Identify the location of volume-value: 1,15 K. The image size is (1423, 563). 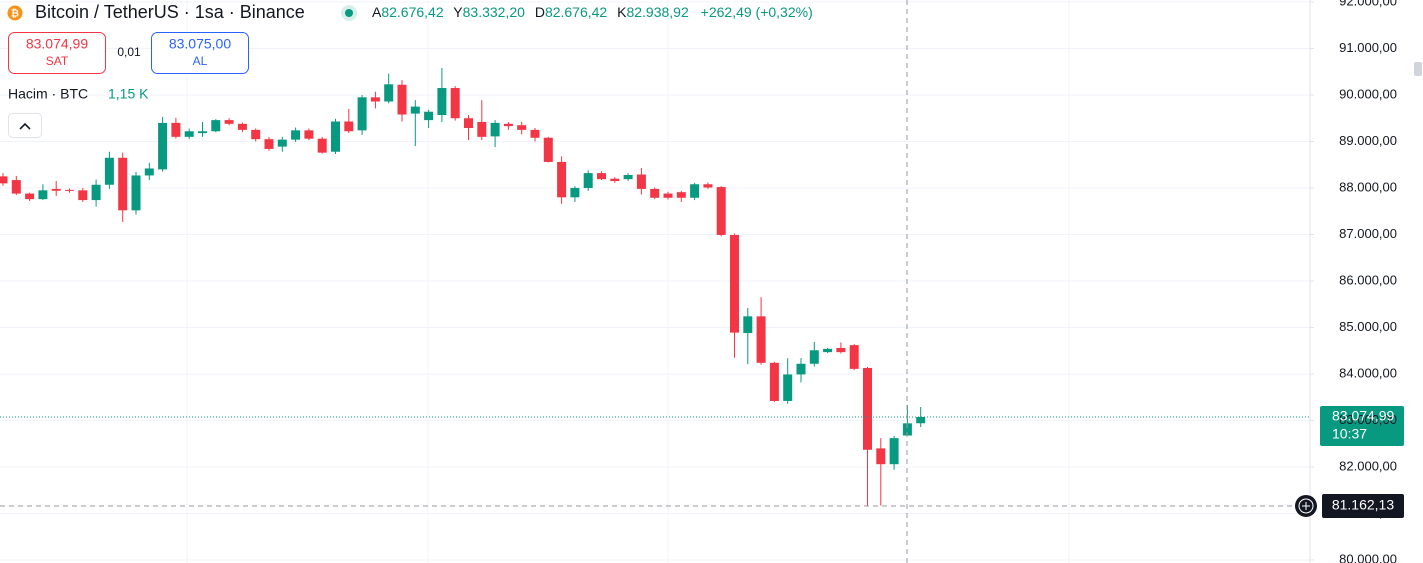
(128, 94).